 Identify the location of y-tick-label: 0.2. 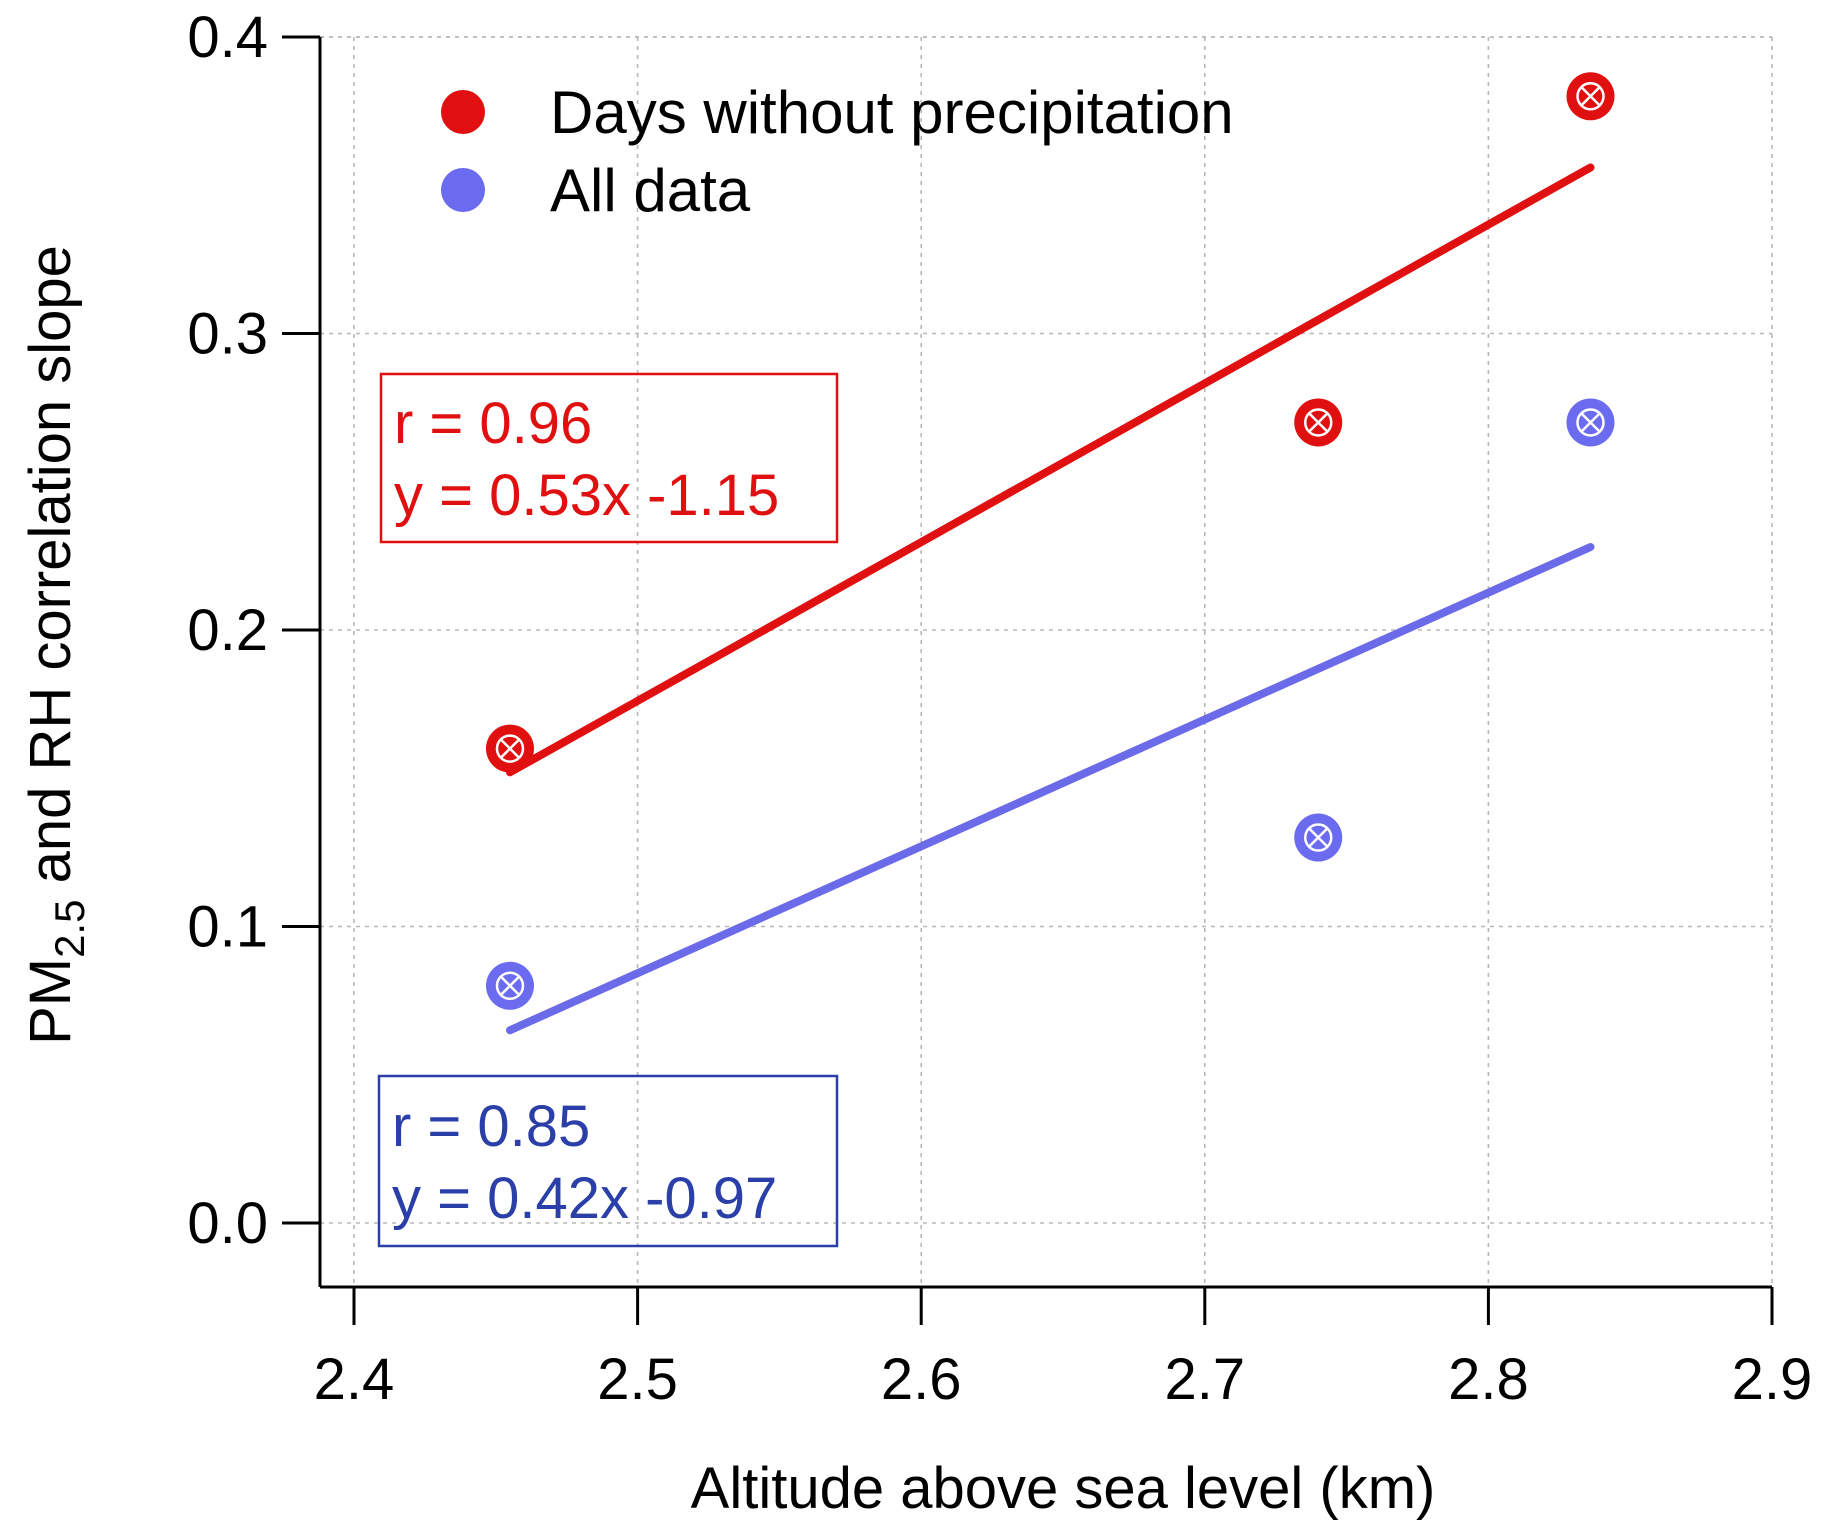
(227, 630).